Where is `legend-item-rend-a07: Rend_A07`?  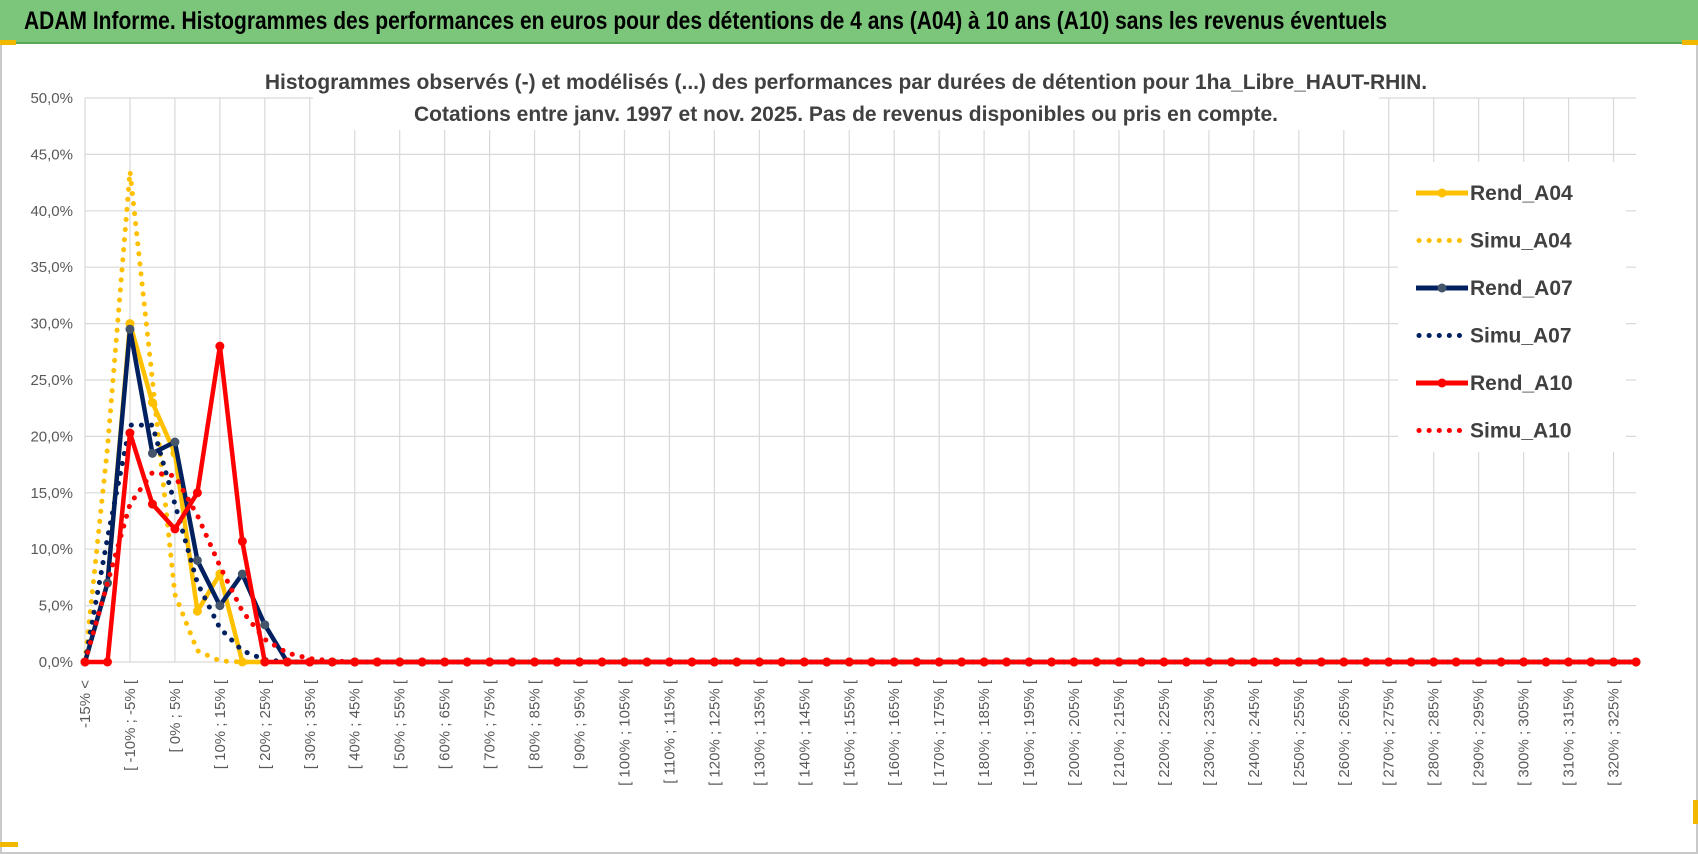 legend-item-rend-a07: Rend_A07 is located at coordinates (1494, 288).